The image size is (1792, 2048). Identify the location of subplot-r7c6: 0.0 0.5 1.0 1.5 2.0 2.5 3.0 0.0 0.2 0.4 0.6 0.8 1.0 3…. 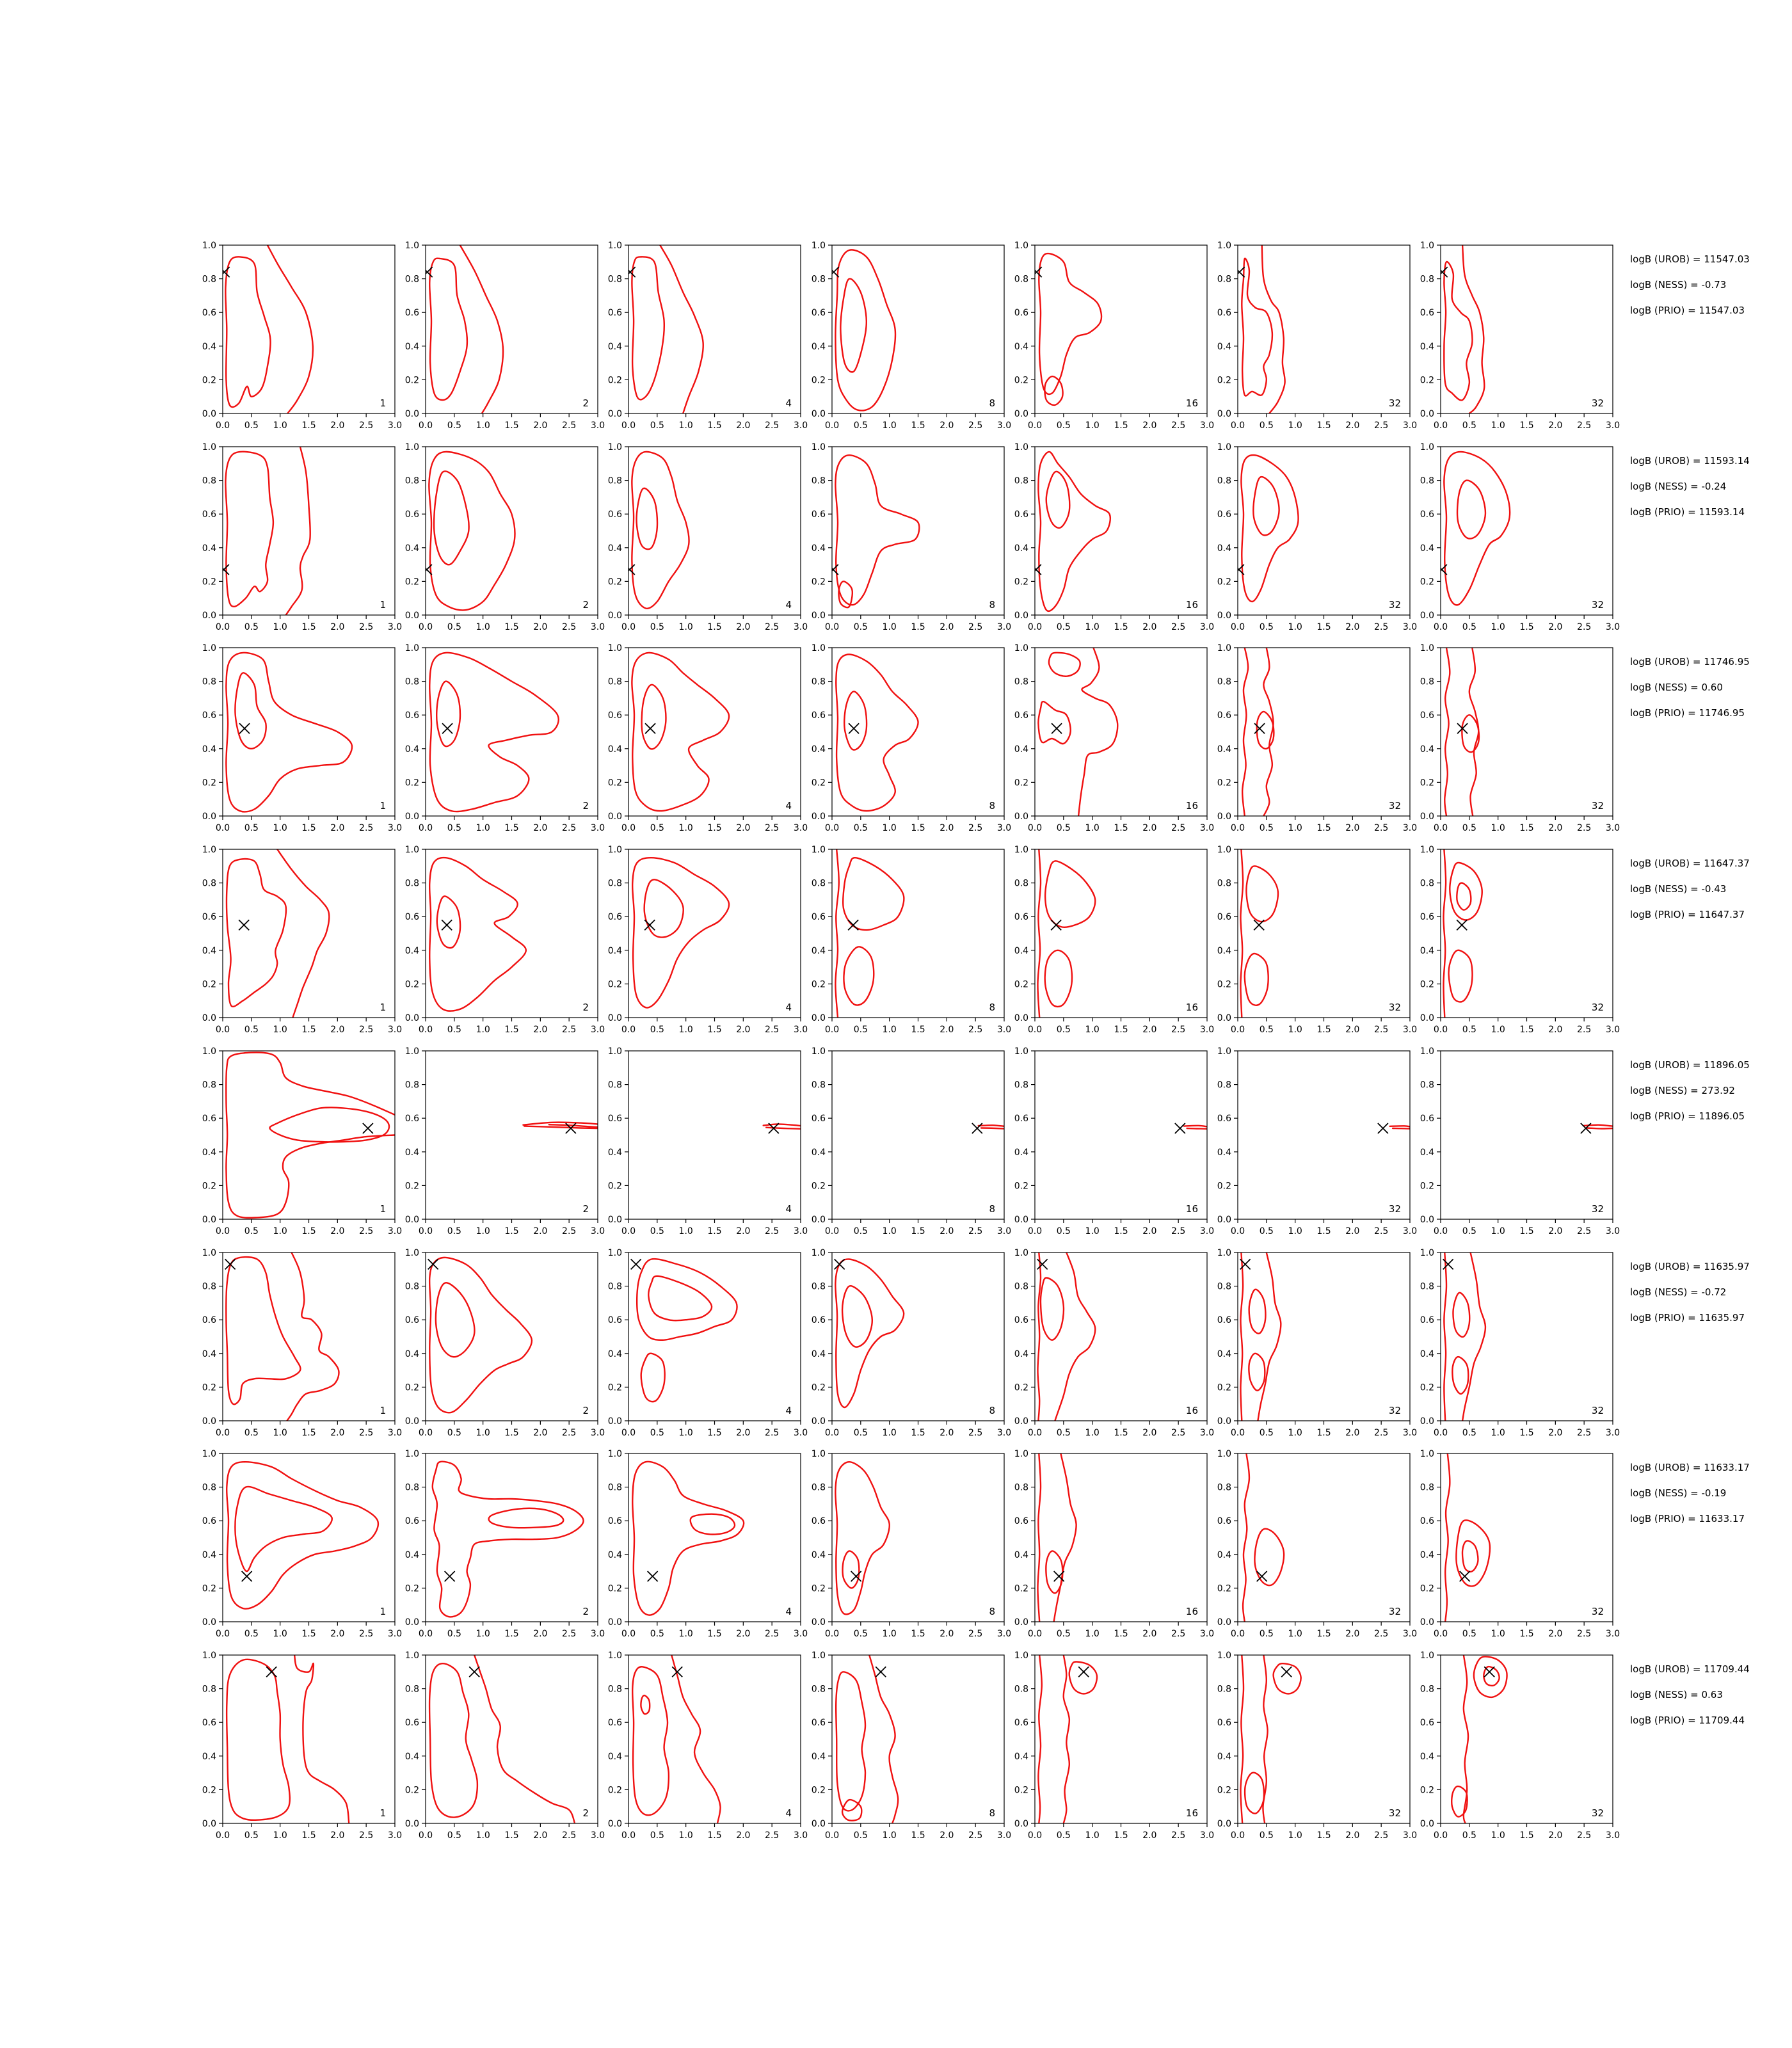
(1317, 1544).